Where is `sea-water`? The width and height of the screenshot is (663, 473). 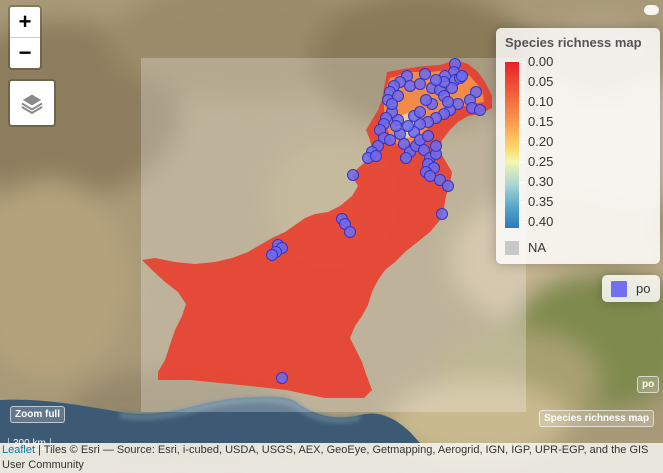
sea-water is located at coordinates (210, 419).